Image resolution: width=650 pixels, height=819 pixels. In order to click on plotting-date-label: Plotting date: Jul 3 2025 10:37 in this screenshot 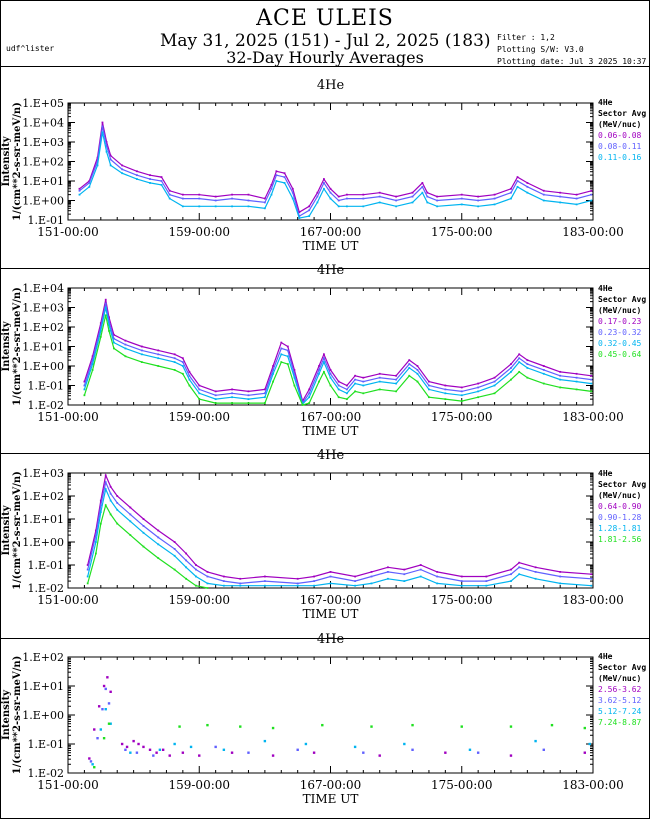, I will do `click(572, 61)`.